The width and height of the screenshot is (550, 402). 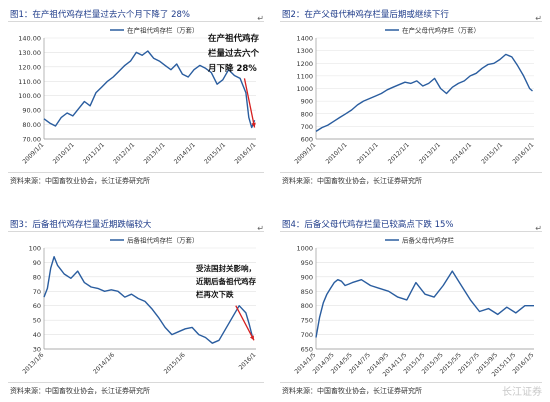 What do you see at coordinates (29, 67) in the screenshot?
I see `y-tick-label: 120.00` at bounding box center [29, 67].